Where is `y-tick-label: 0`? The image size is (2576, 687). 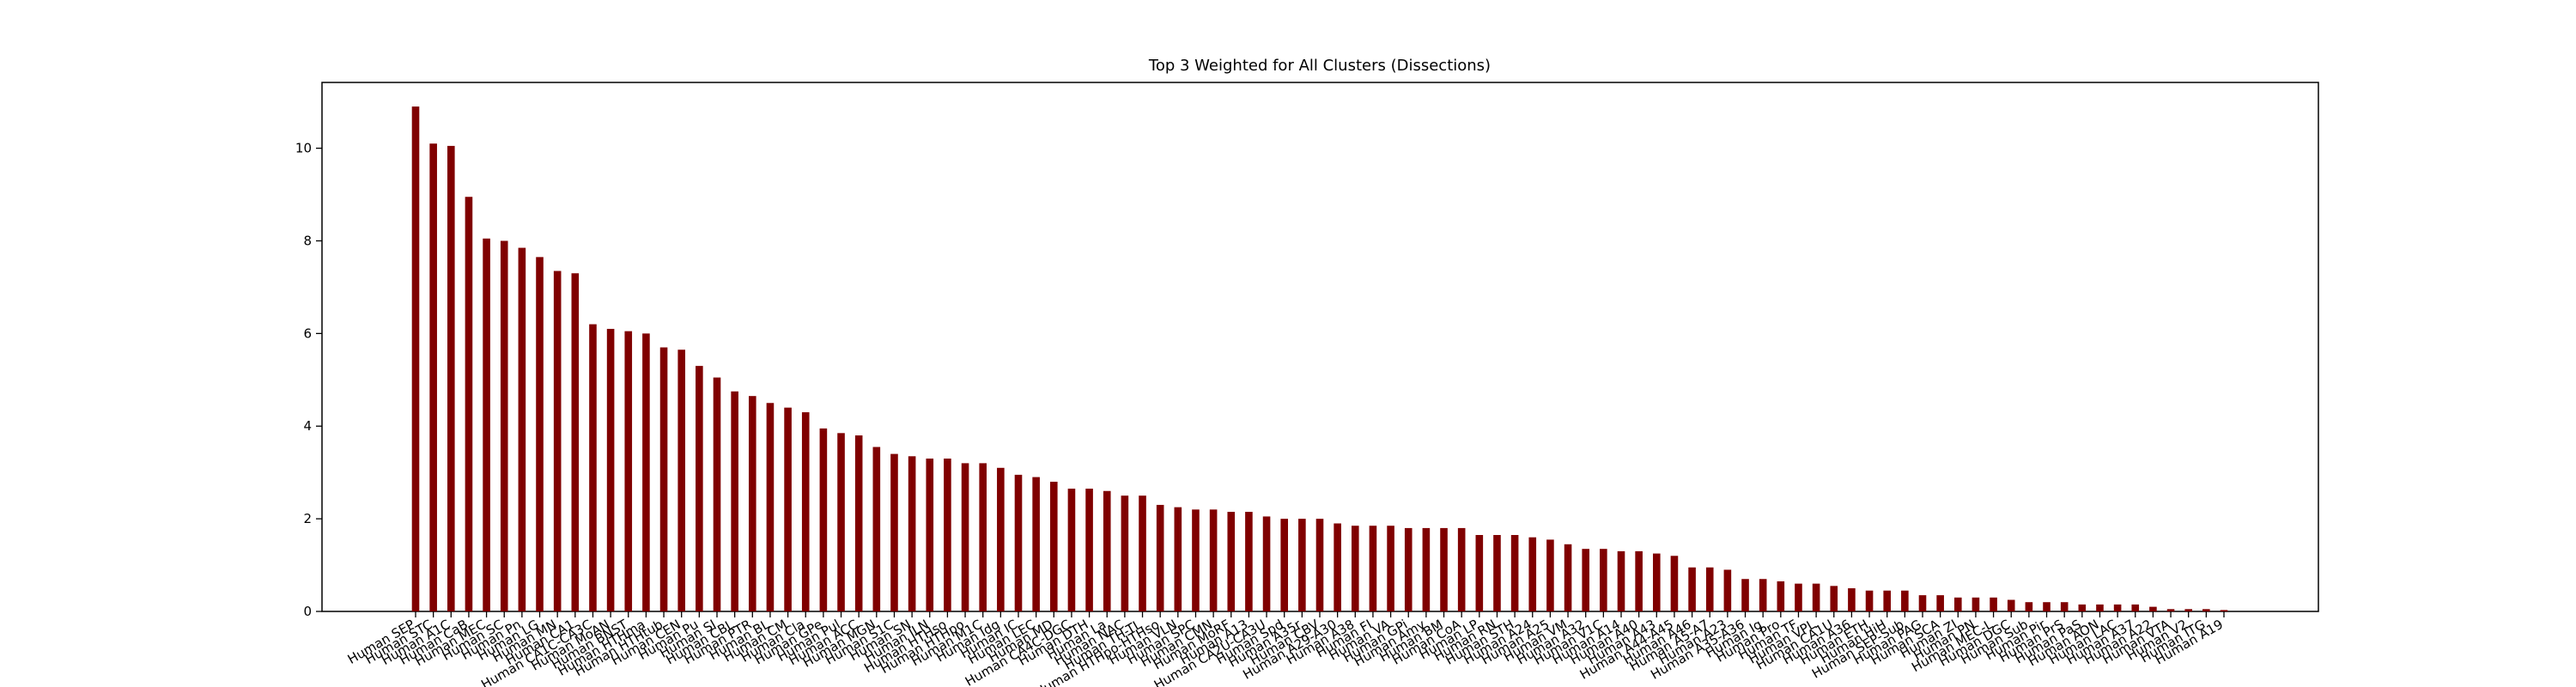
y-tick-label: 0 is located at coordinates (307, 611).